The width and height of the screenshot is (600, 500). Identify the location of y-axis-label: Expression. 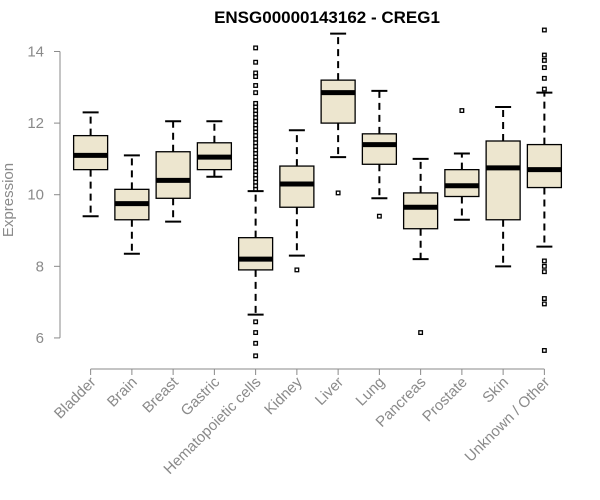
(8, 200).